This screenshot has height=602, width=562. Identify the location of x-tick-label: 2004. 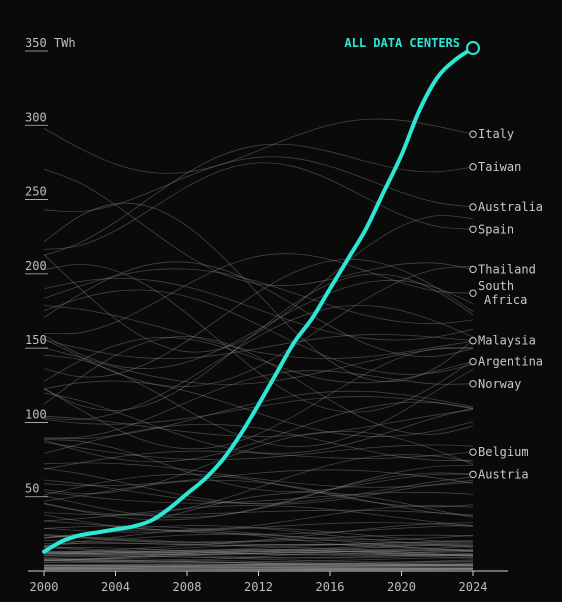
(115, 587).